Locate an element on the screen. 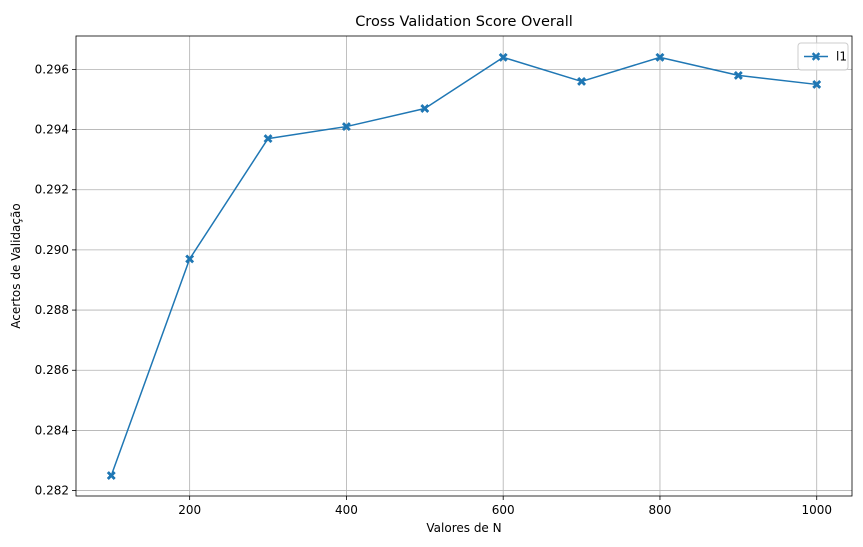 This screenshot has width=863, height=547. y-tick-label: 0.286 is located at coordinates (52, 370).